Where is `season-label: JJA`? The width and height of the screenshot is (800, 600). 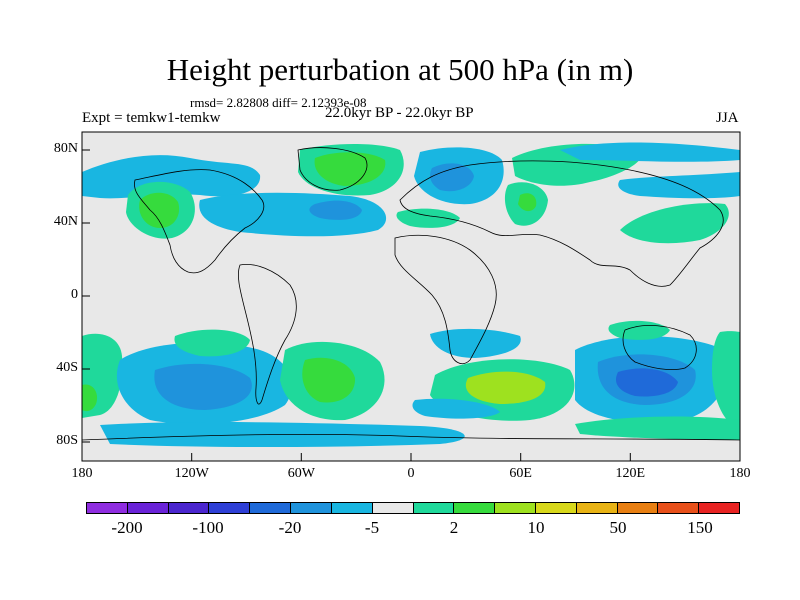
season-label: JJA is located at coordinates (727, 118).